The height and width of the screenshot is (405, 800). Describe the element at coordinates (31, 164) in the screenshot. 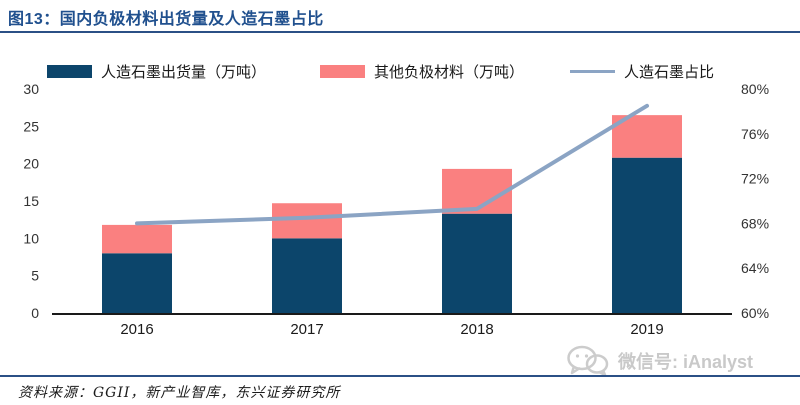

I see `left-axis-tick-20: 20` at that location.